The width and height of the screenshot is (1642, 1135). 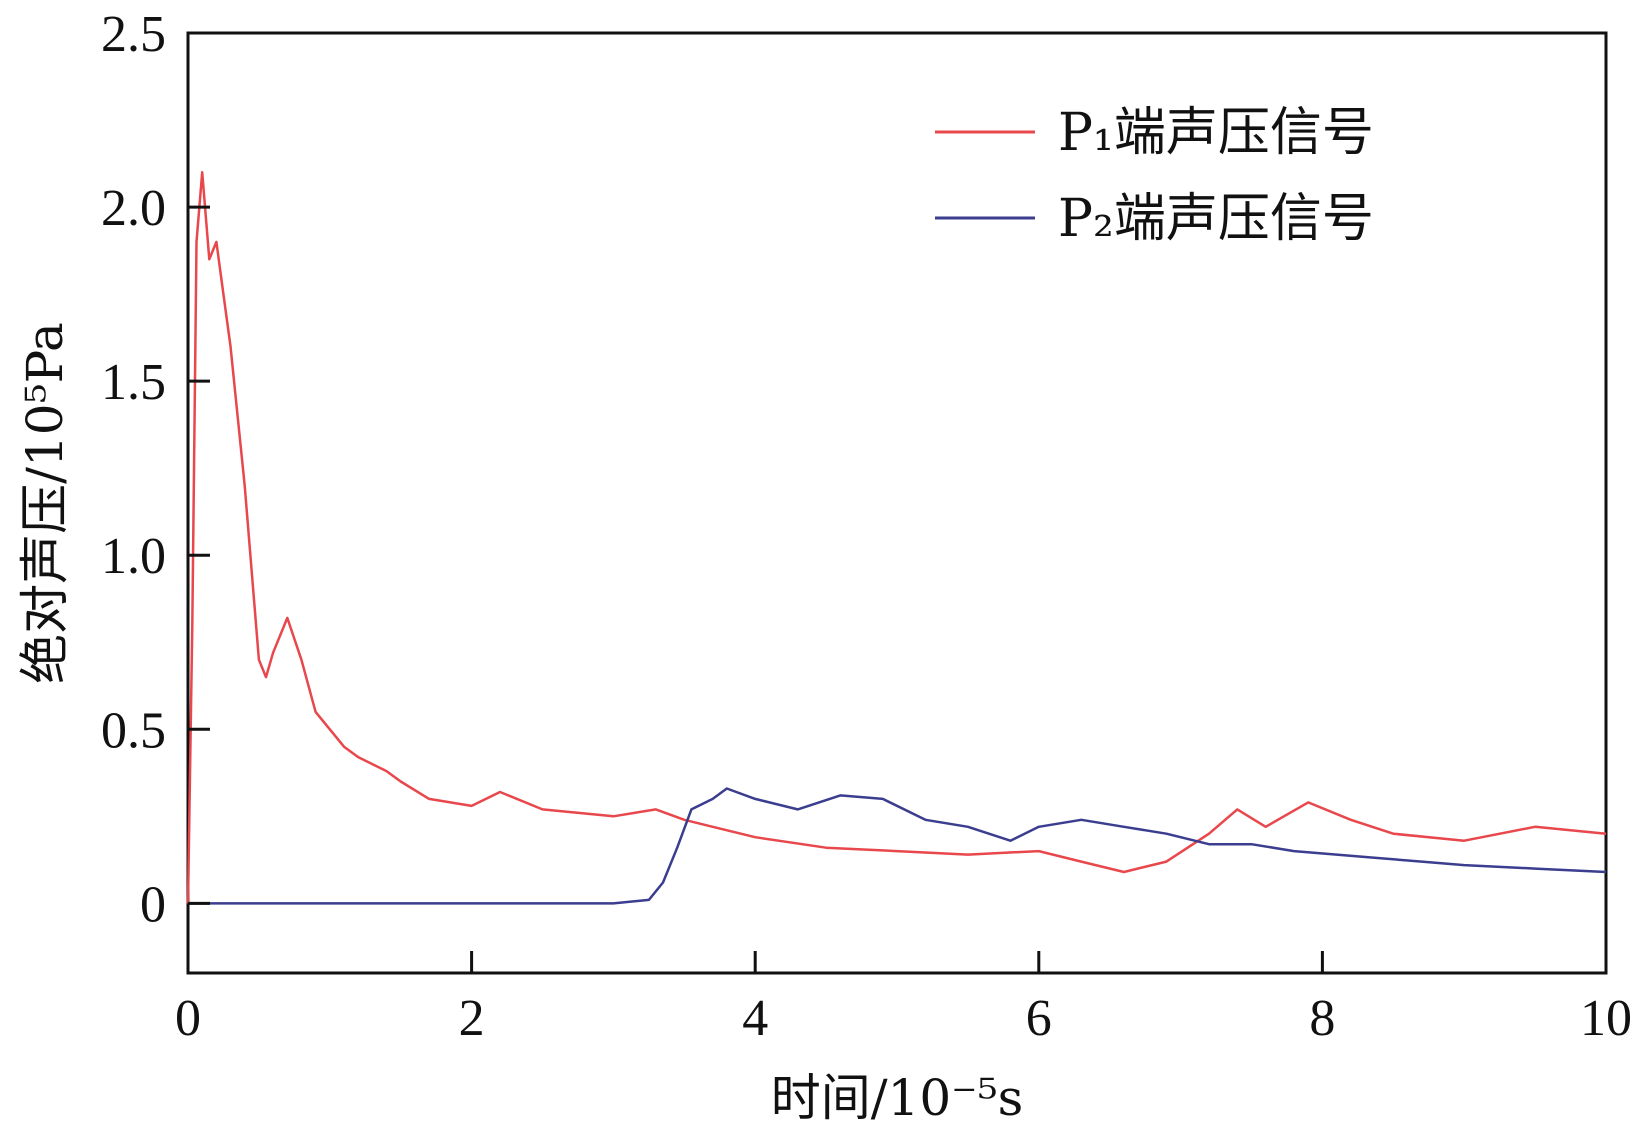 What do you see at coordinates (133, 208) in the screenshot?
I see `y-tick-label: 2.0` at bounding box center [133, 208].